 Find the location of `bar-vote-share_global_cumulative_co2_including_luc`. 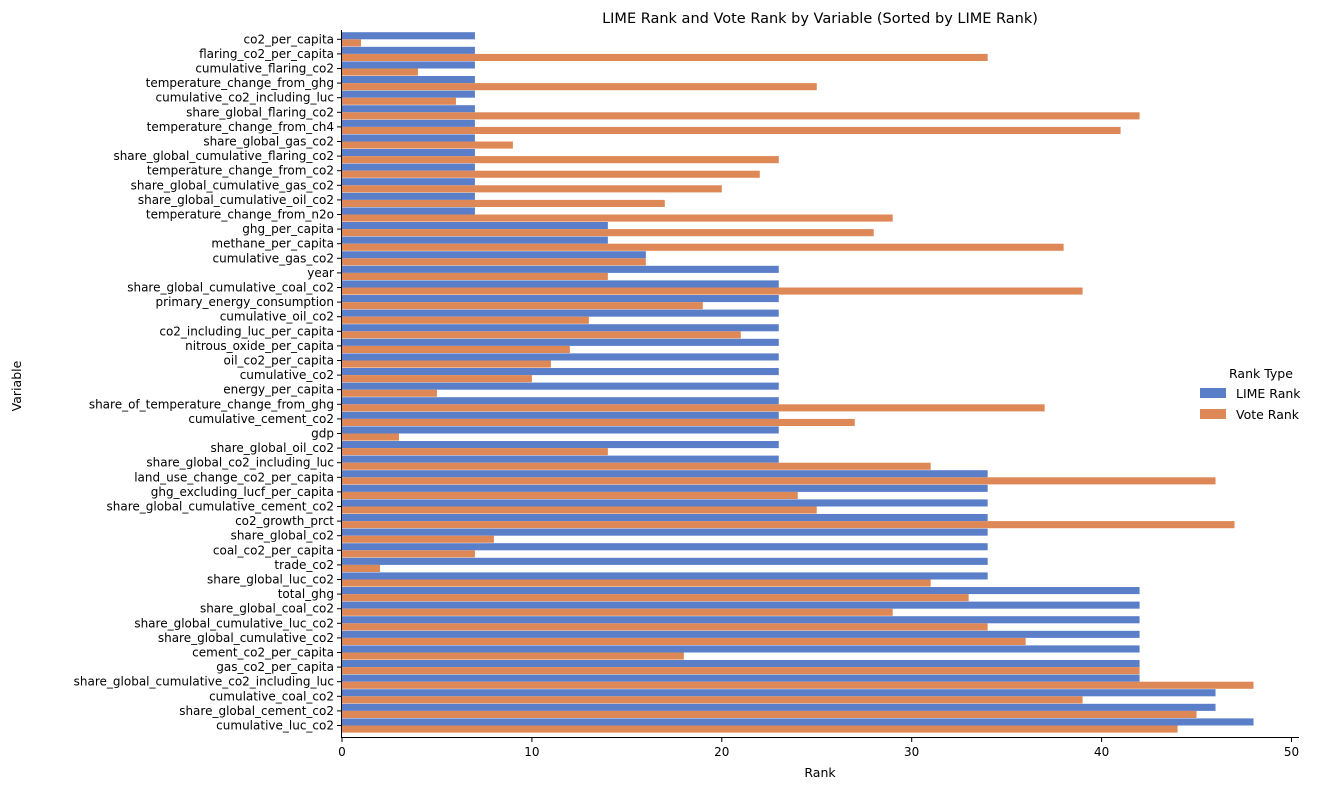

bar-vote-share_global_cumulative_co2_including_luc is located at coordinates (798, 685).